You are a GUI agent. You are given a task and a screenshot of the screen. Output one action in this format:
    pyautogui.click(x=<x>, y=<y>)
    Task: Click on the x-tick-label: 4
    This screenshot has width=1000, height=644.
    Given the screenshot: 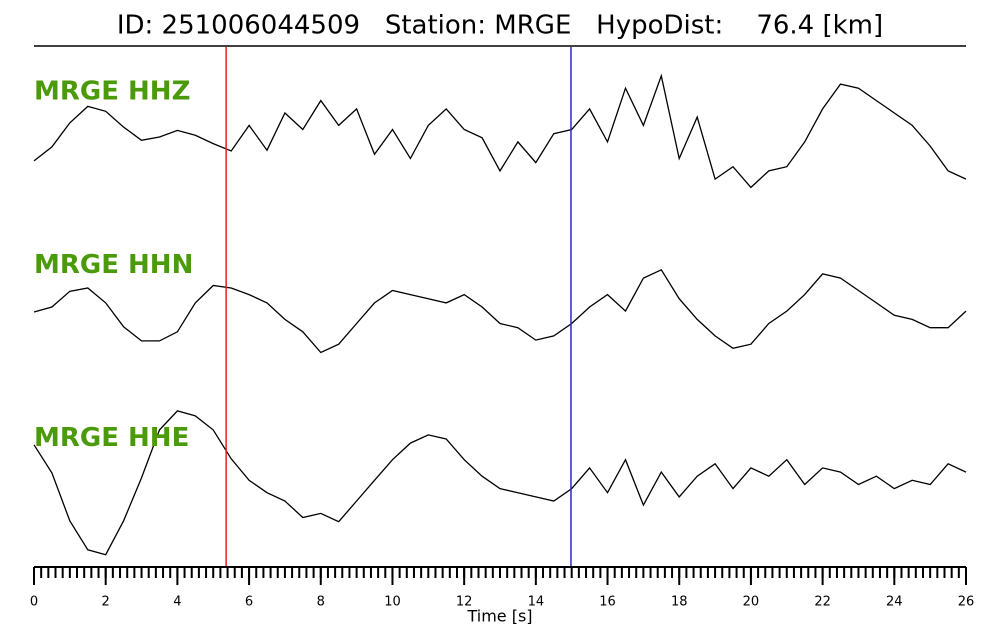 What is the action you would take?
    pyautogui.click(x=177, y=602)
    